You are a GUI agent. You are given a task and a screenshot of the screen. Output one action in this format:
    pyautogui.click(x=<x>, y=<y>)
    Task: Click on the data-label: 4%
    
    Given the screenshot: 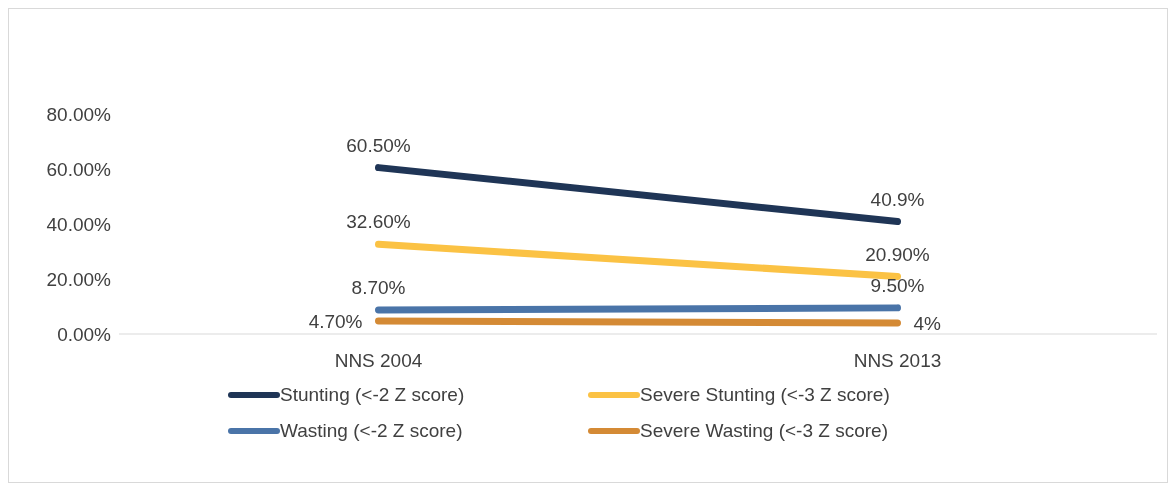 What is the action you would take?
    pyautogui.click(x=927, y=323)
    